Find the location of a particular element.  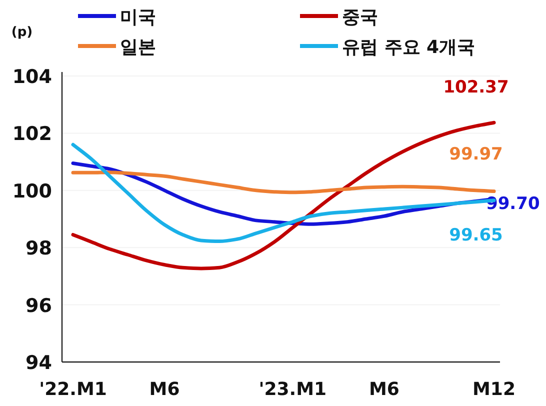

y-tick-label: 102 is located at coordinates (32, 134).